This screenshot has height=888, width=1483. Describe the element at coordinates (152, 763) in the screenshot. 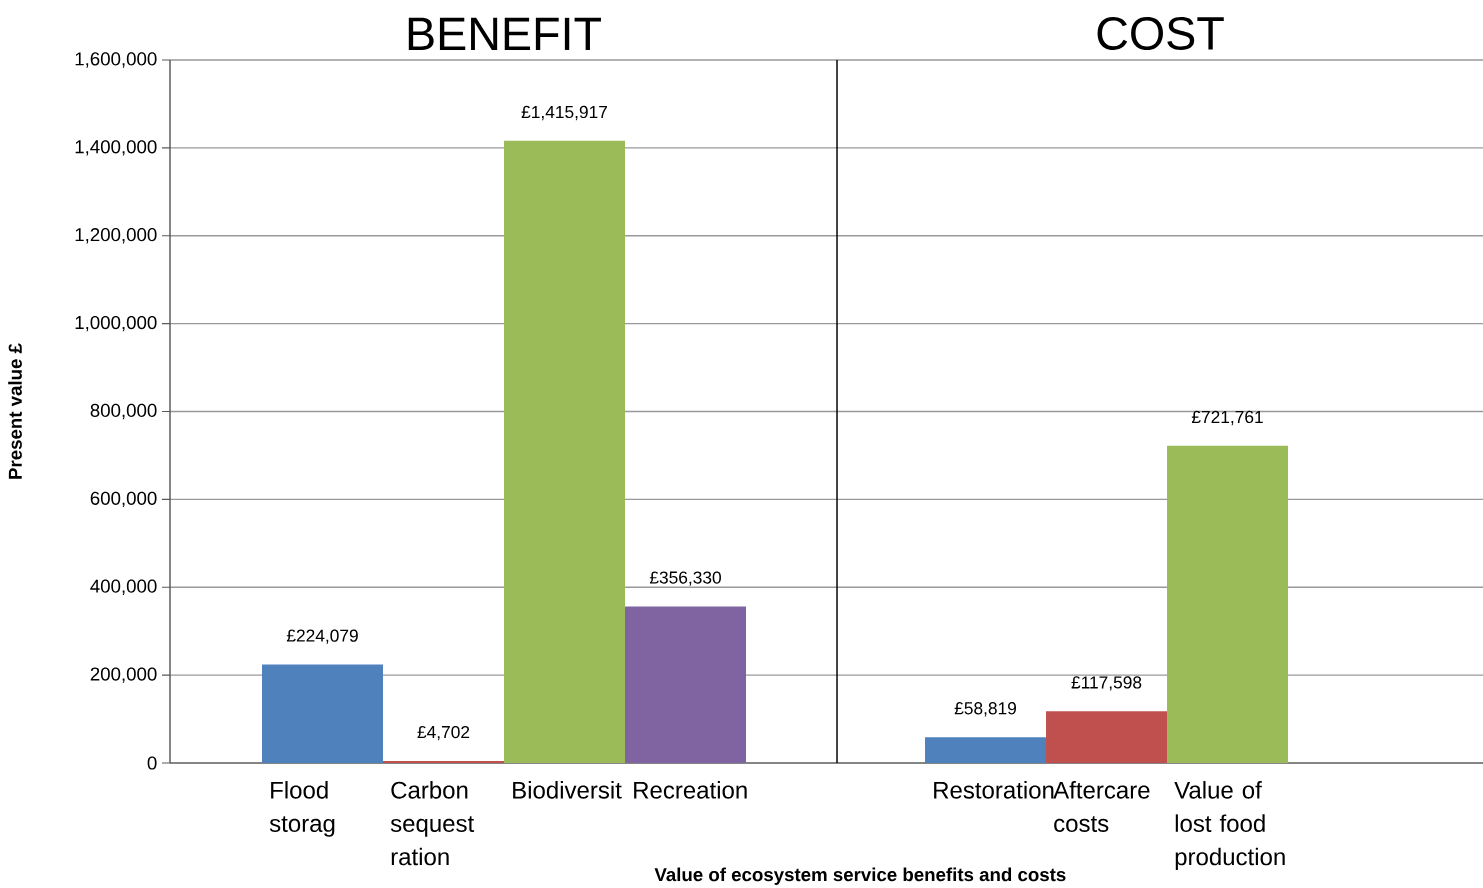

I see `y-tick-label: 0` at that location.